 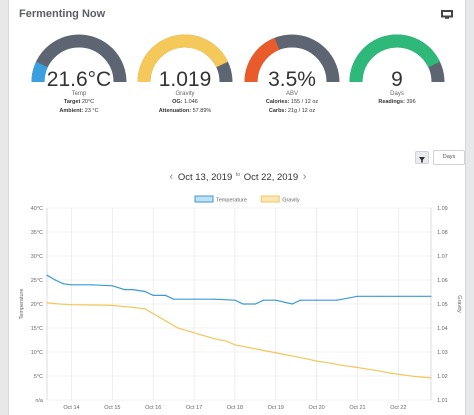 I want to click on legend-label-gravity: Gravity, so click(x=291, y=201).